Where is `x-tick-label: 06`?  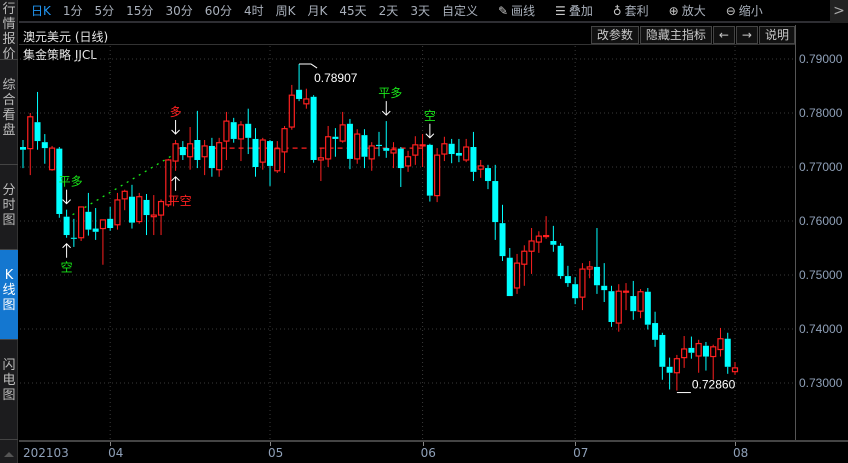
x-tick-label: 06 is located at coordinates (428, 453).